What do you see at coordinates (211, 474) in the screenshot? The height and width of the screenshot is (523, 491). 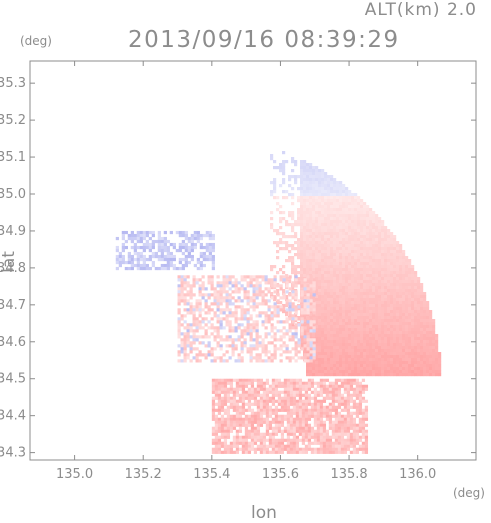 I see `x-tick-label: 135.4` at bounding box center [211, 474].